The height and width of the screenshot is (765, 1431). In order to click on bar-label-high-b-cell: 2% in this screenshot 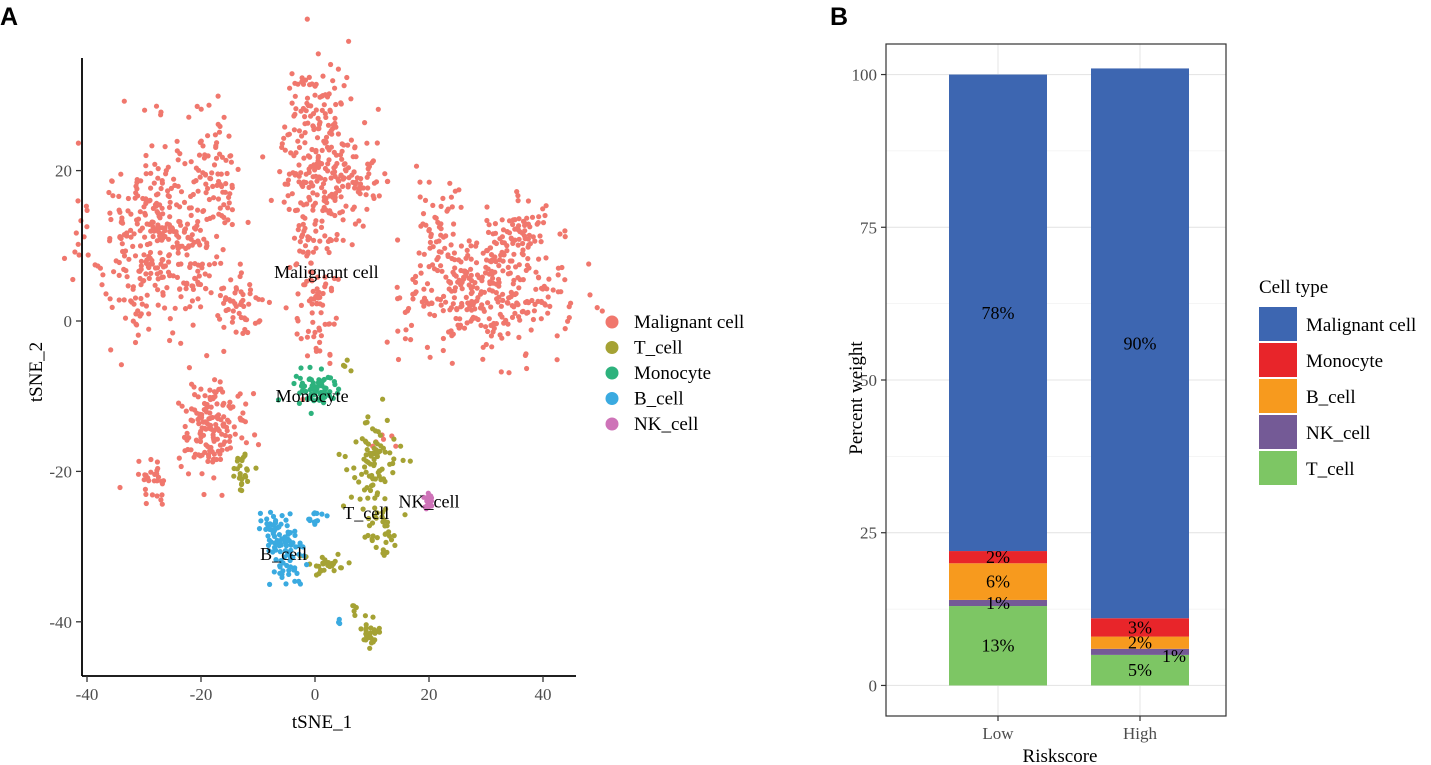, I will do `click(1140, 643)`.